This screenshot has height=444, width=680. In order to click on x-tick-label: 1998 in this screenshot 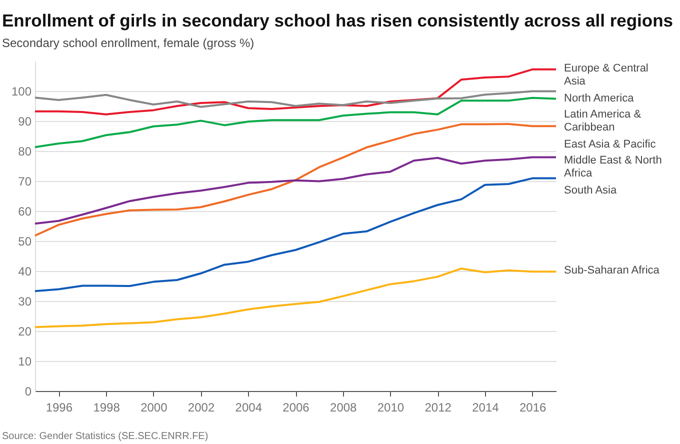, I will do `click(106, 407)`.